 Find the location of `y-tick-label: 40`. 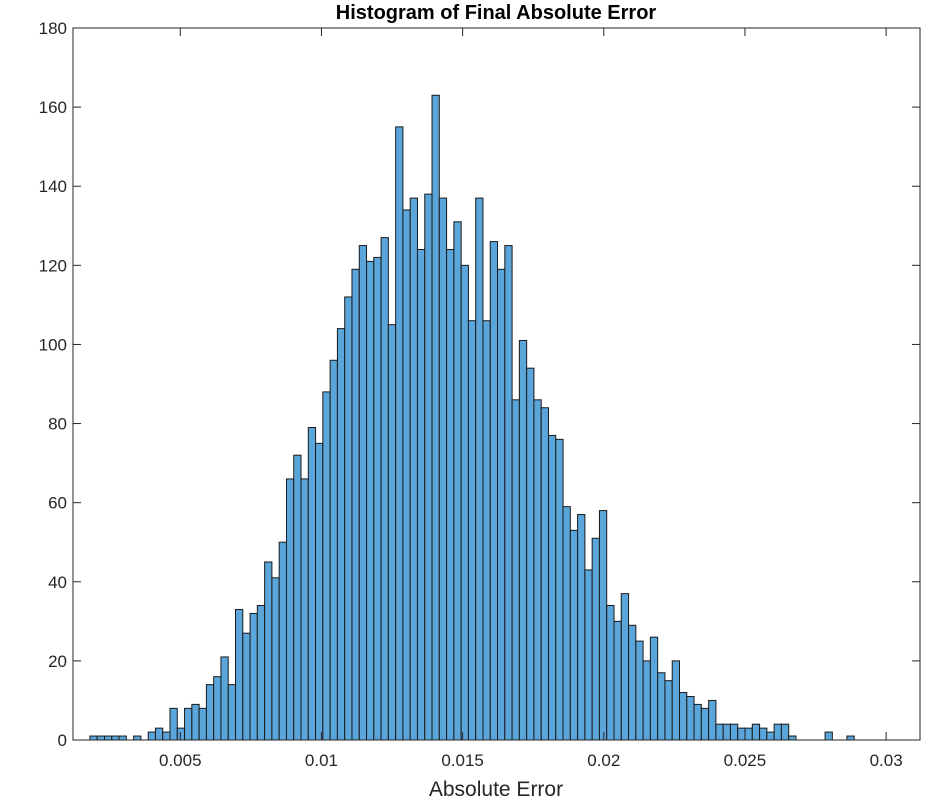

y-tick-label: 40 is located at coordinates (57, 582).